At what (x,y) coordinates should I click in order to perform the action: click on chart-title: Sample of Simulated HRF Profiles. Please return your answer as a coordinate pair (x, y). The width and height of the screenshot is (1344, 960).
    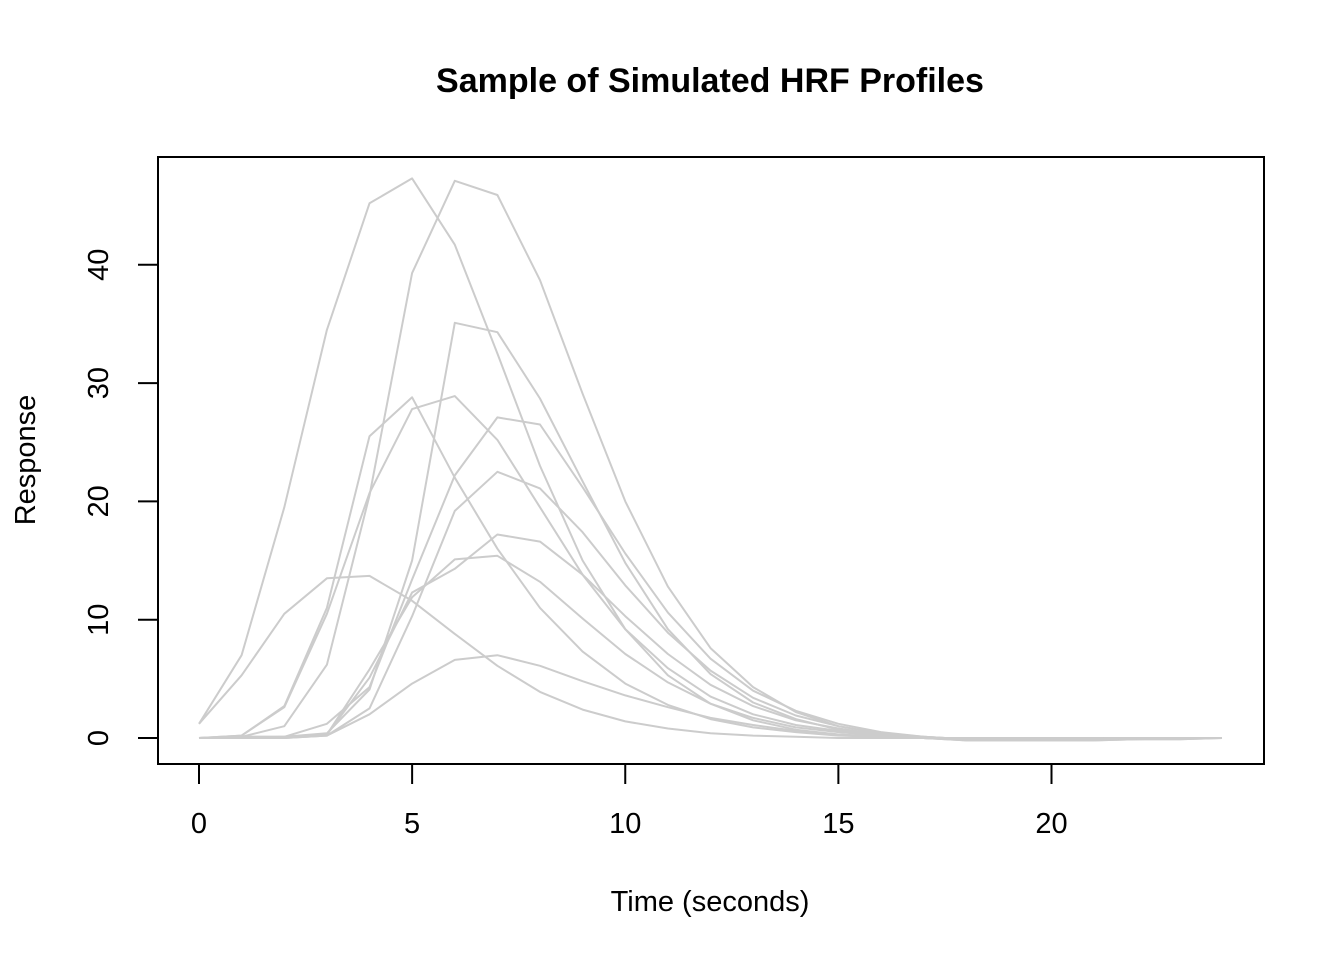
    Looking at the image, I should click on (710, 81).